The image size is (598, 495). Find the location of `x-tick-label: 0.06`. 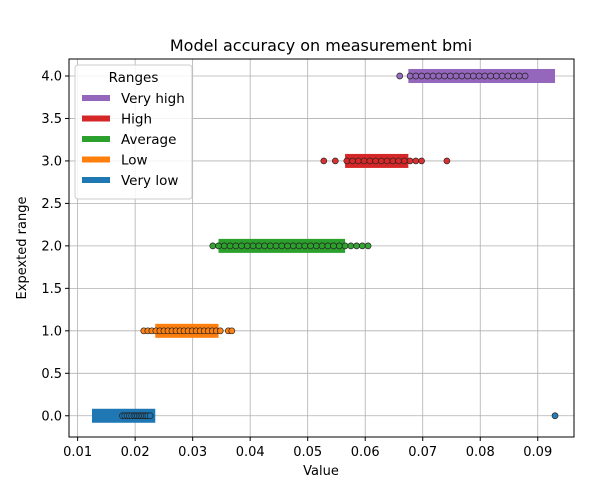

x-tick-label: 0.06 is located at coordinates (365, 452).